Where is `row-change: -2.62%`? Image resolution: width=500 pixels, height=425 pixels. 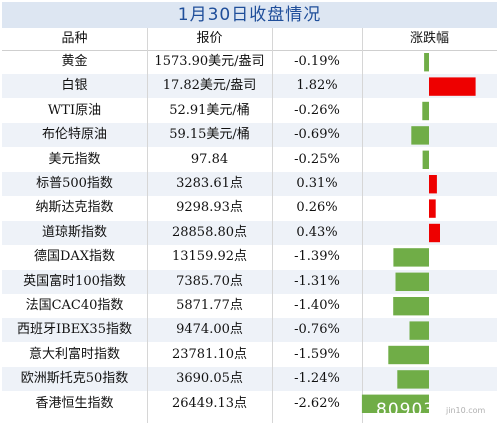 row-change: -2.62% is located at coordinates (317, 403).